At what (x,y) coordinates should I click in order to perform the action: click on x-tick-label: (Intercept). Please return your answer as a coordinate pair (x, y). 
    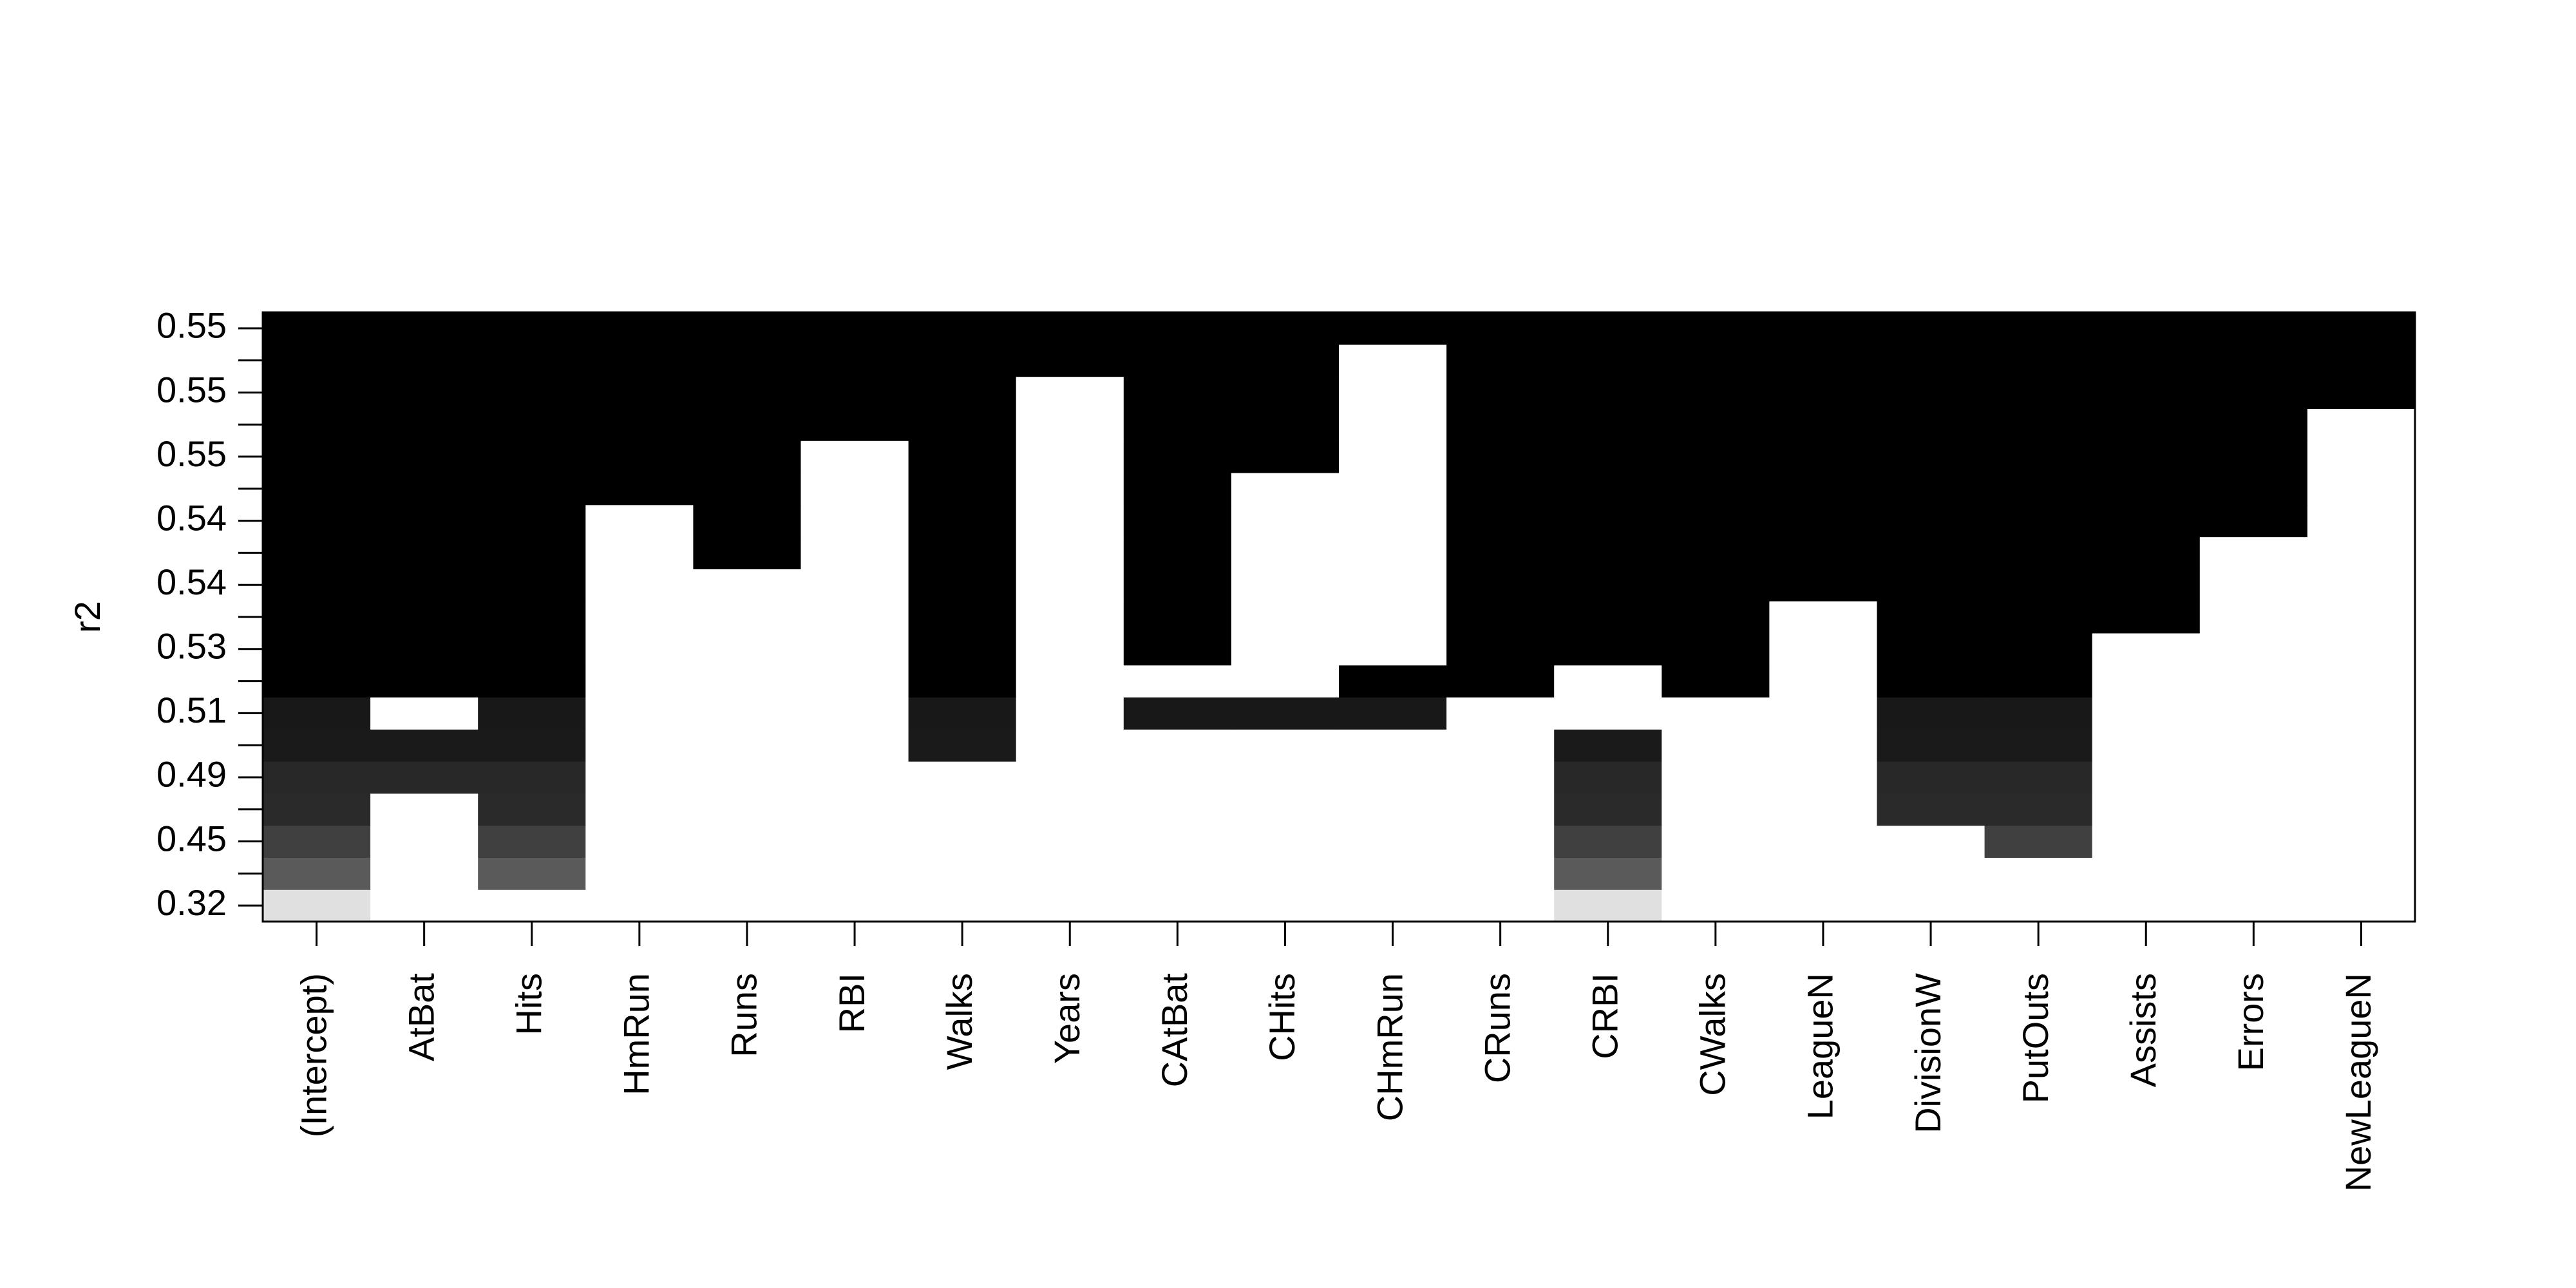
    Looking at the image, I should click on (313, 1055).